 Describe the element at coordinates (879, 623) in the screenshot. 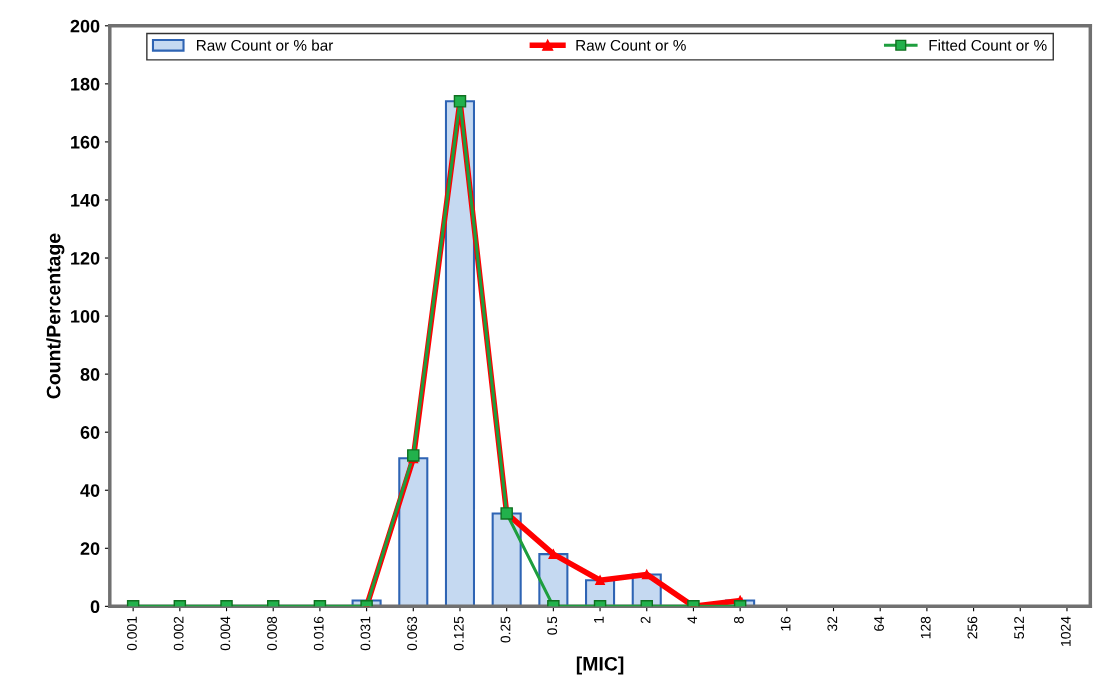

I see `x-tick-label: 64` at that location.